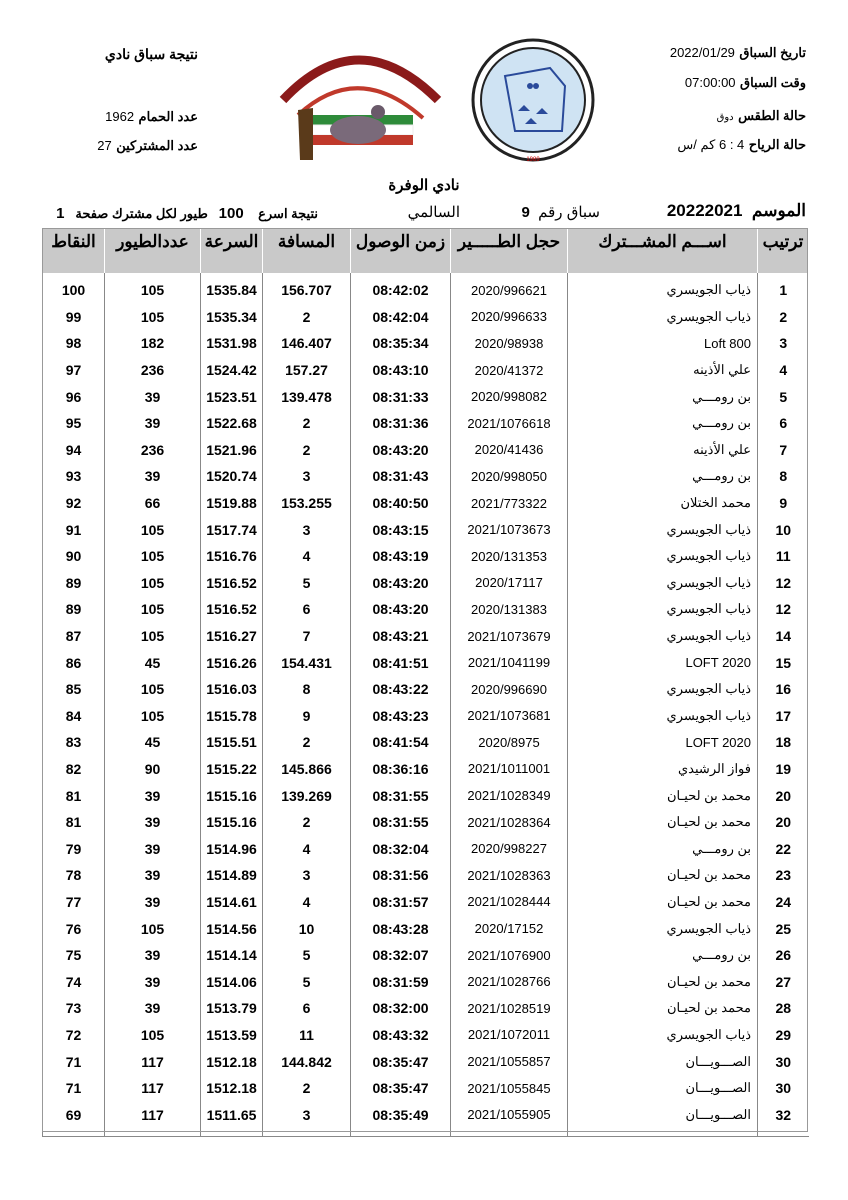 Image resolution: width=848 pixels, height=1200 pixels. What do you see at coordinates (104, 145) in the screenshot?
I see `participant-count-value: 27` at bounding box center [104, 145].